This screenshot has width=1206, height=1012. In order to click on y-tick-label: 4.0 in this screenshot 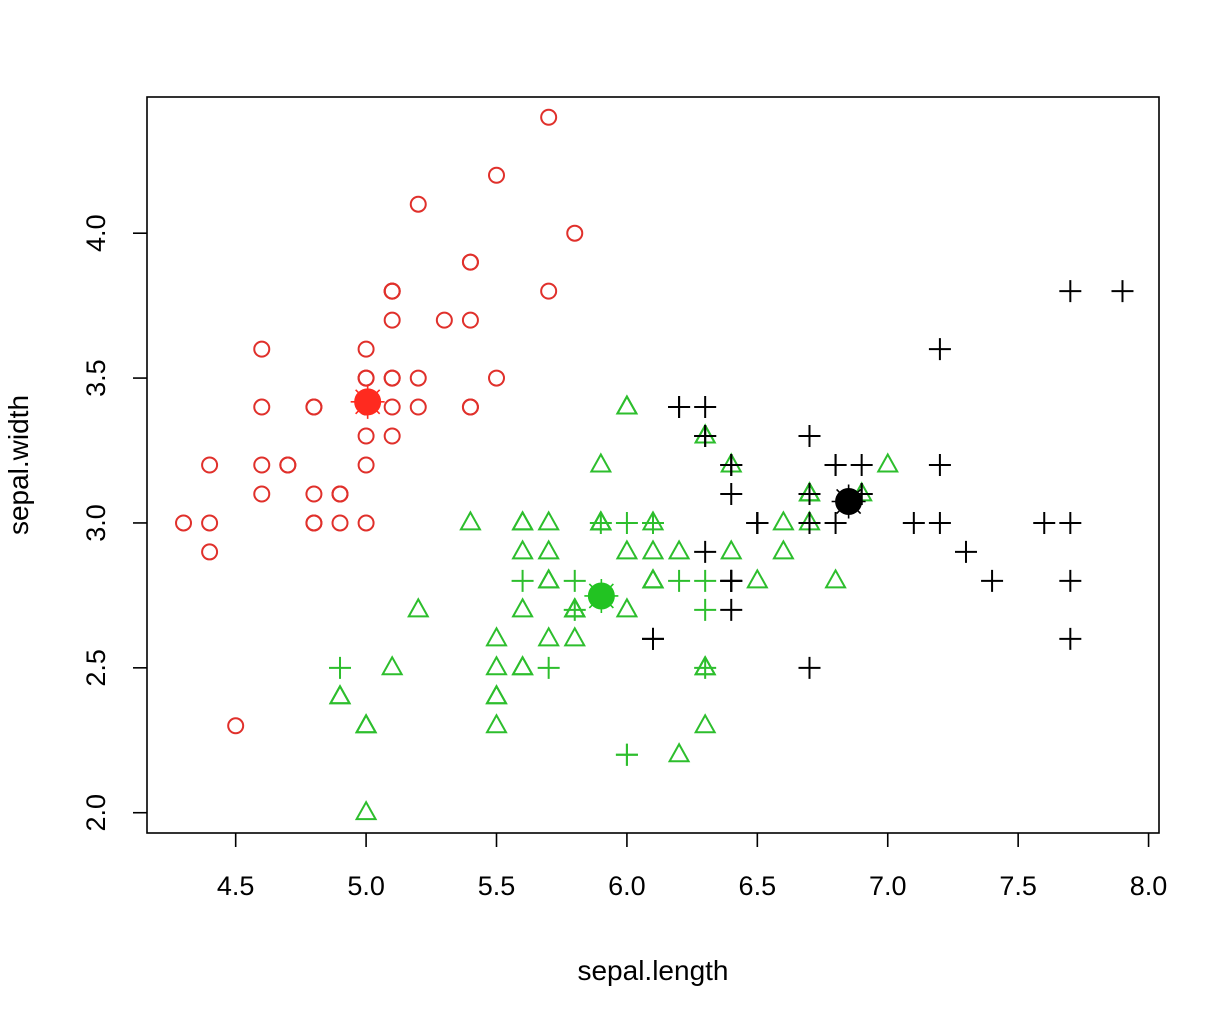, I will do `click(96, 233)`.